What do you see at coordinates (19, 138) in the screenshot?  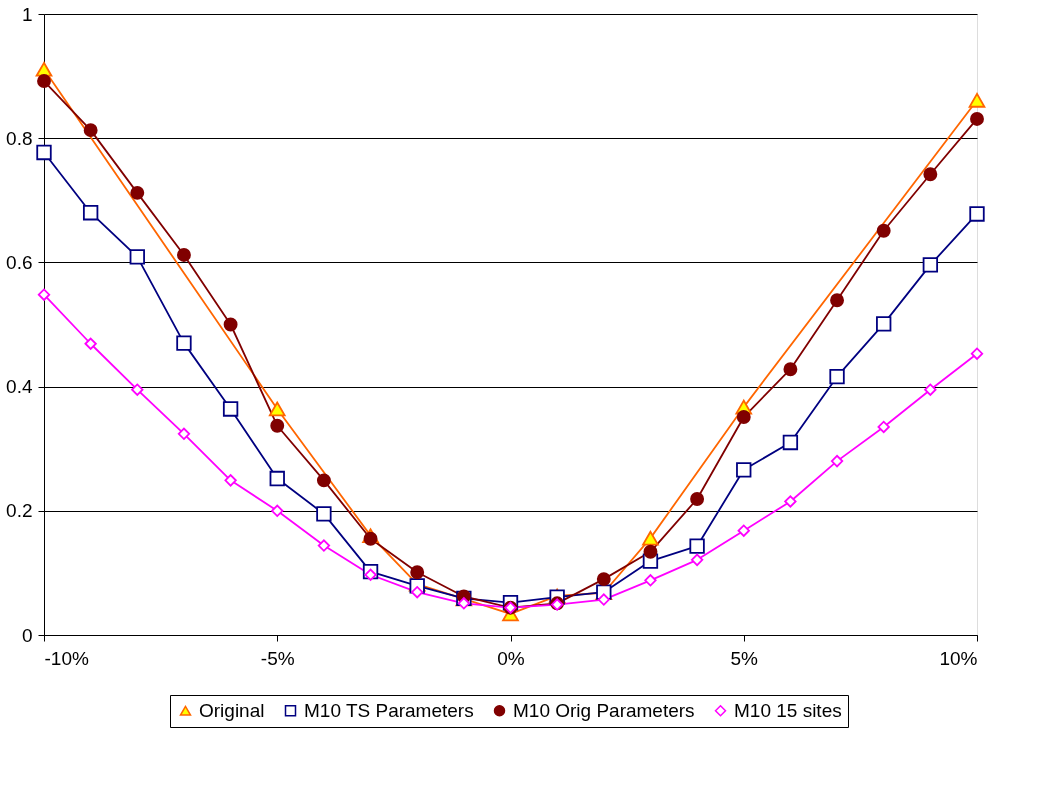 I see `y-tick-label: 0.8` at bounding box center [19, 138].